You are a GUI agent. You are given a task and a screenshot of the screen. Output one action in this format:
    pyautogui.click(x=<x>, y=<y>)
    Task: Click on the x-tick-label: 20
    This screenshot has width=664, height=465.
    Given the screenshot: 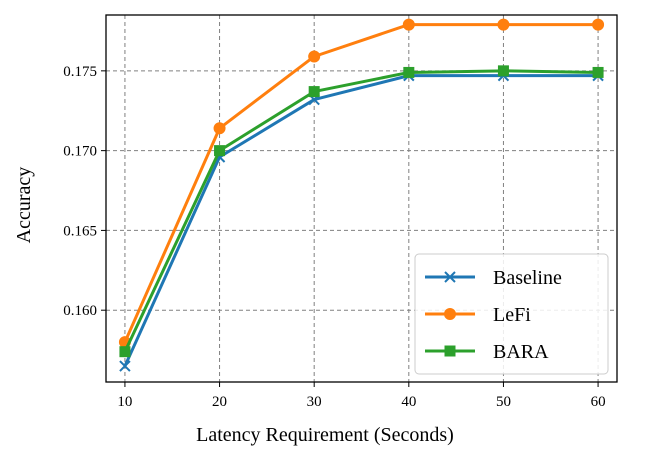 What is the action you would take?
    pyautogui.click(x=219, y=402)
    